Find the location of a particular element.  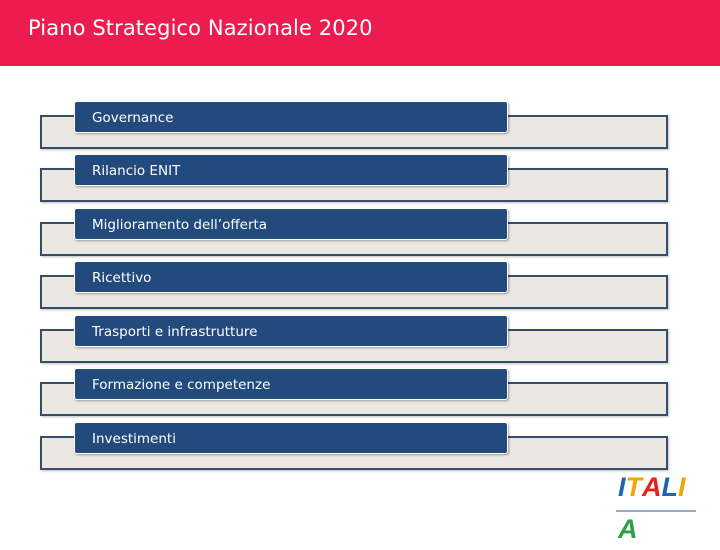

list-item-bar: Ricettivo is located at coordinates (291, 277).